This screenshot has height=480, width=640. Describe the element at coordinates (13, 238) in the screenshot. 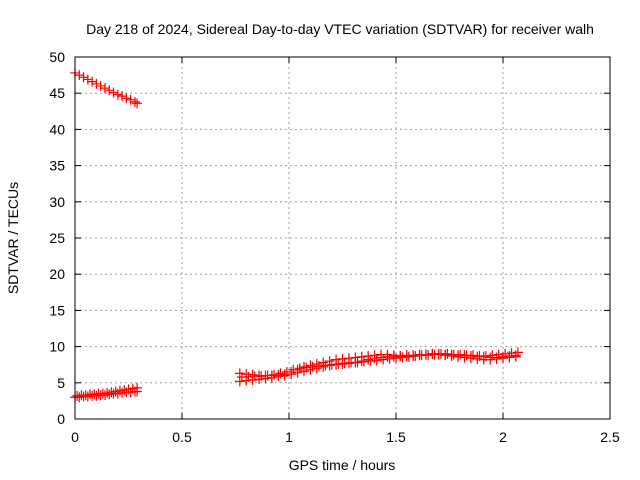

I see `y-axis-label: SDTVAR / TECUs` at that location.